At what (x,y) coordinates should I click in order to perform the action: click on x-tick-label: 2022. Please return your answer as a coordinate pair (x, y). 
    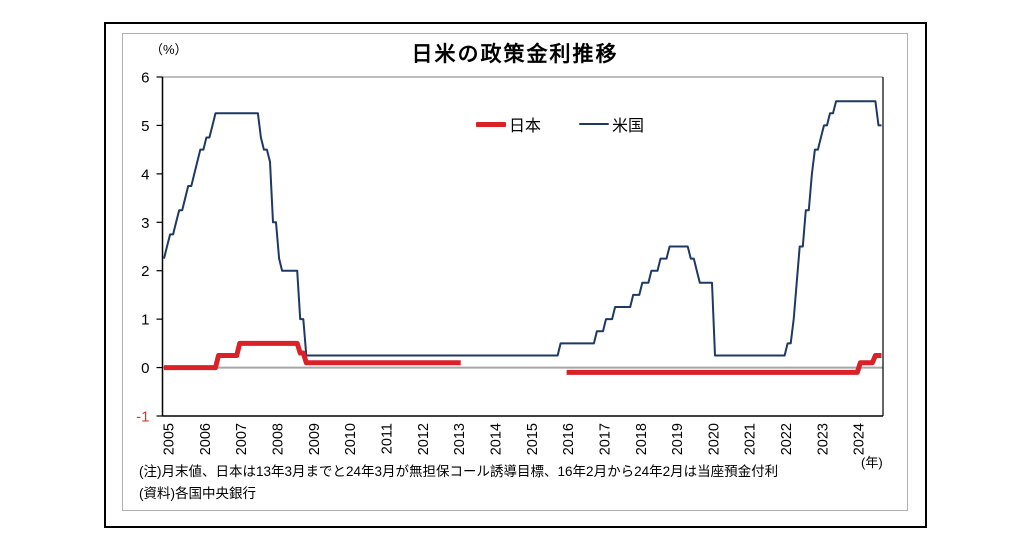
    Looking at the image, I should click on (787, 439).